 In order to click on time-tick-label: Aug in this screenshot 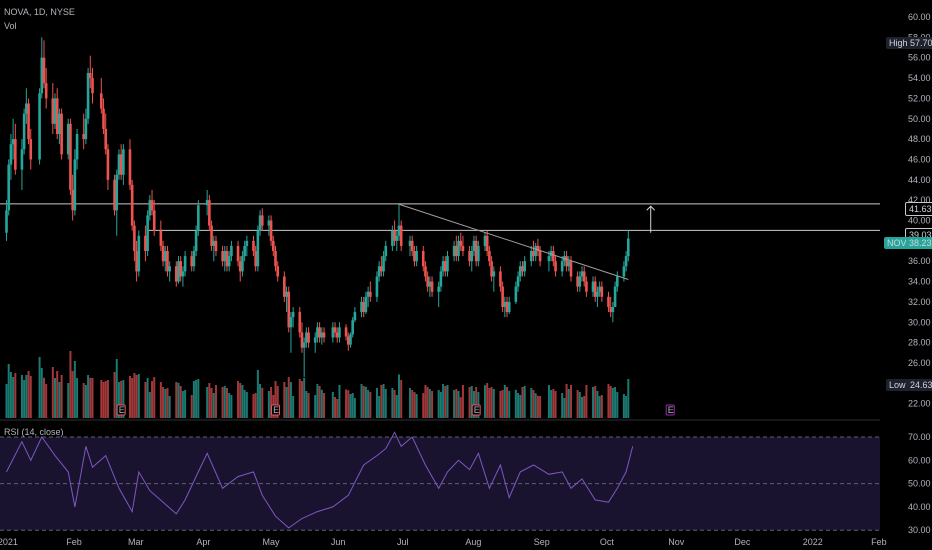, I will do `click(473, 542)`.